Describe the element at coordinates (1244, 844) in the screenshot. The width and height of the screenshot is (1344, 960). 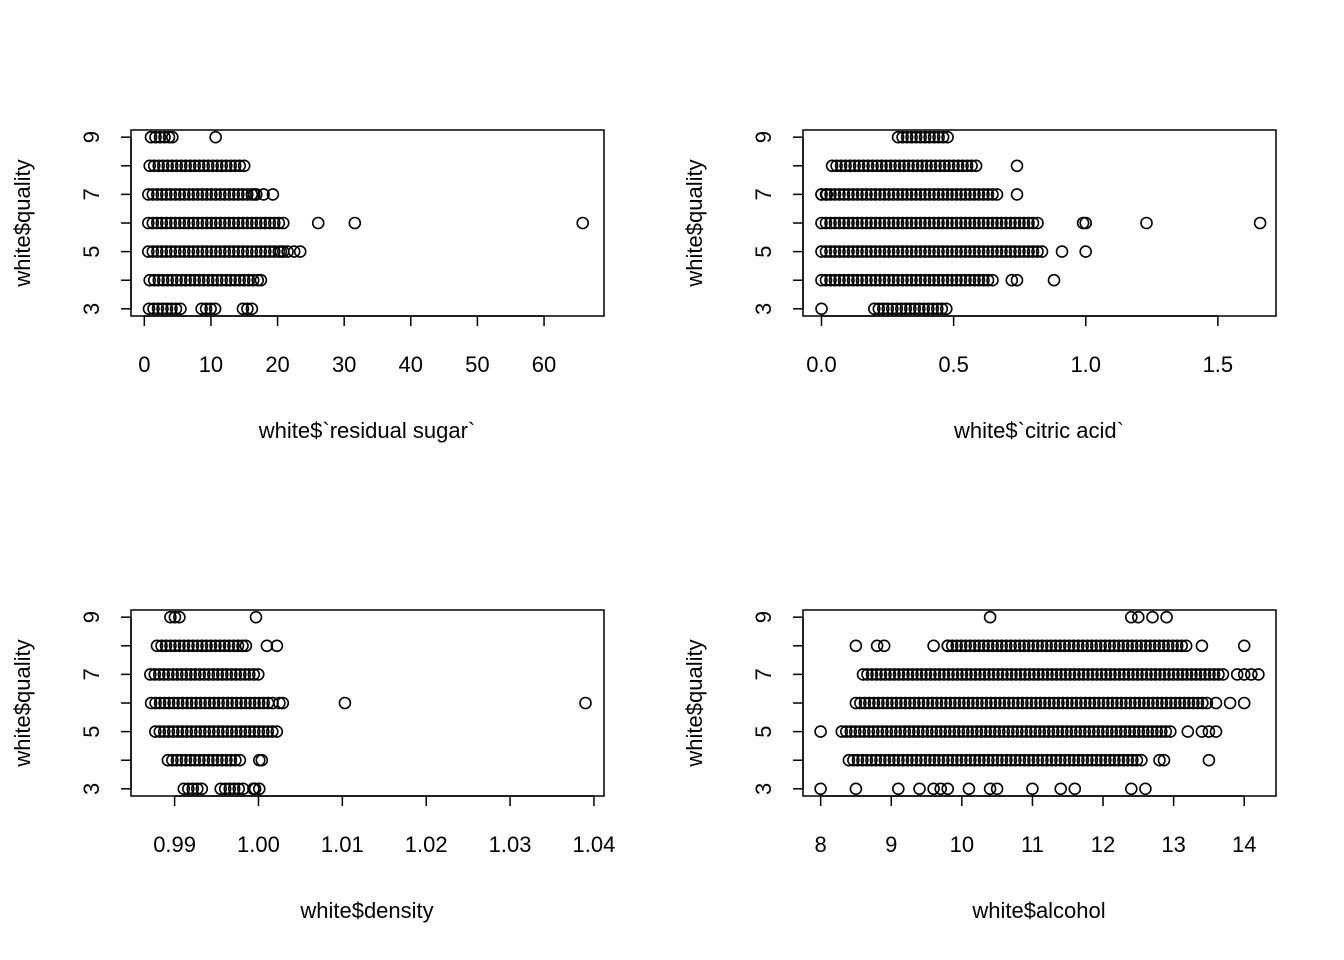
I see `x-tick-label: 14` at that location.